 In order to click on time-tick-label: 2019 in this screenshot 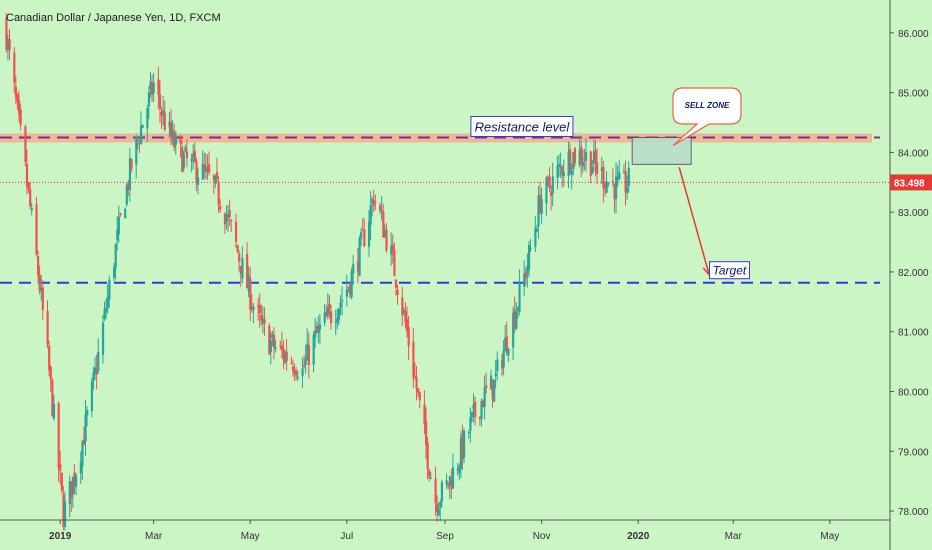, I will do `click(60, 536)`.